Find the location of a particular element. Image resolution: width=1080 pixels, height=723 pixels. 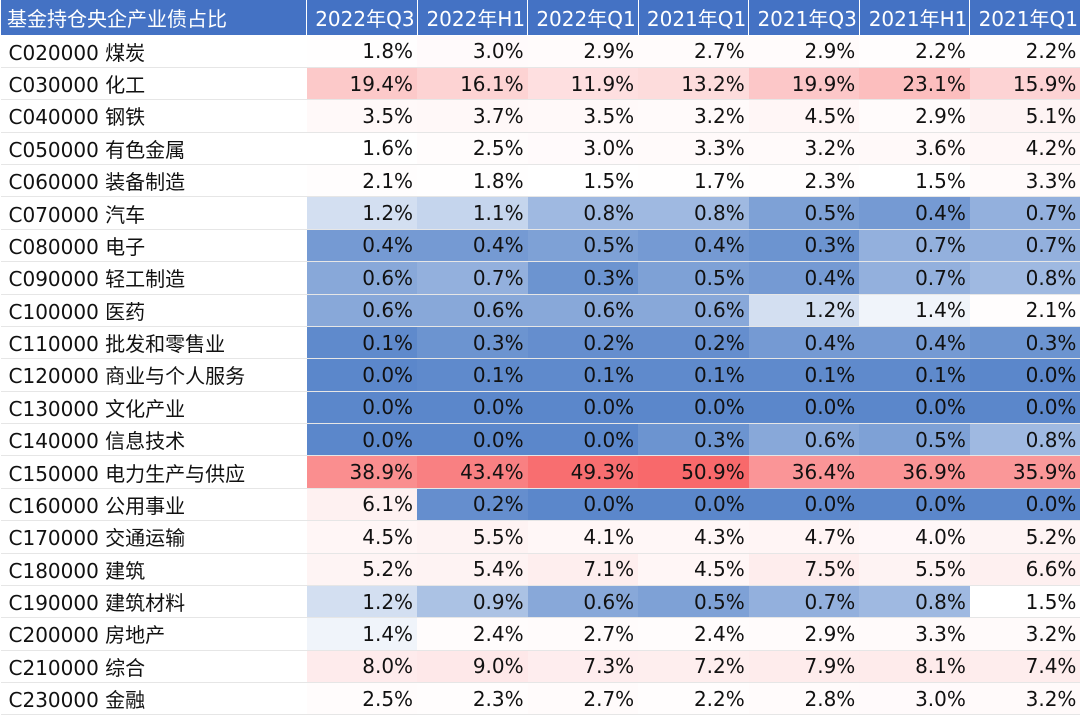

industry-label: C200000 房地产 is located at coordinates (153, 634).